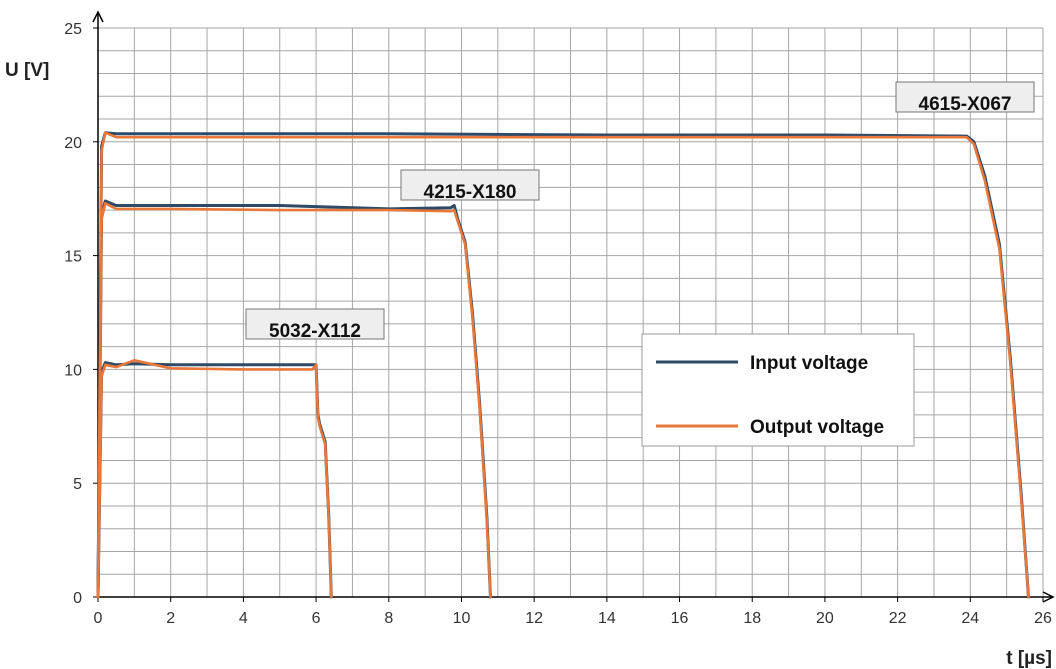  I want to click on legend: Input voltage Output voltage, so click(778, 390).